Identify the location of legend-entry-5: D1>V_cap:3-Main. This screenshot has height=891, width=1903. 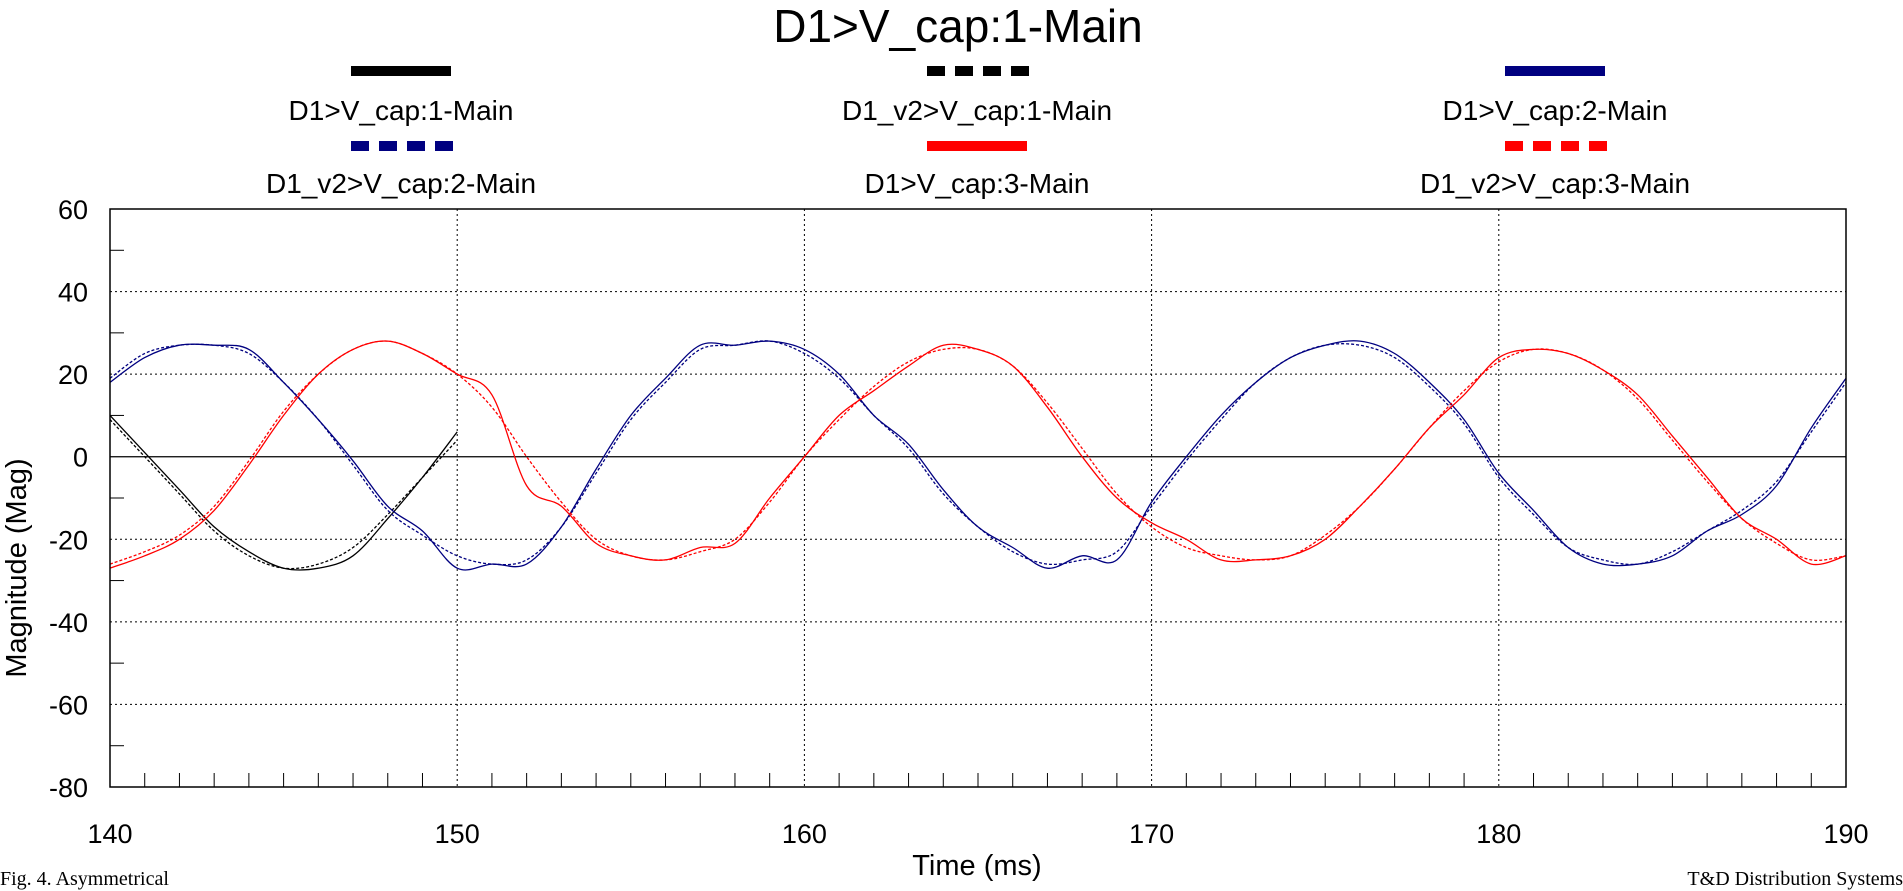
(977, 170).